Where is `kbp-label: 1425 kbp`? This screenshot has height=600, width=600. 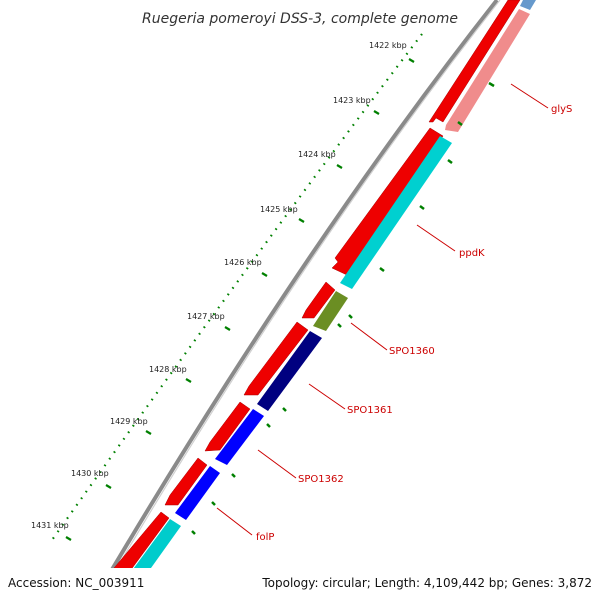 kbp-label: 1425 kbp is located at coordinates (279, 209).